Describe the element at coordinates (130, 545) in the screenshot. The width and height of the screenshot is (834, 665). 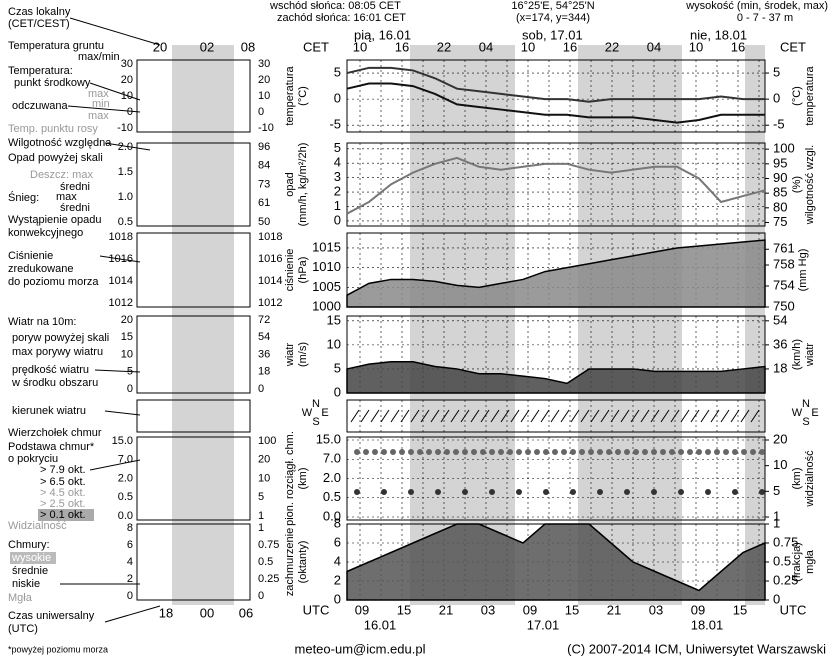
I see `y-tick-label: 6` at that location.